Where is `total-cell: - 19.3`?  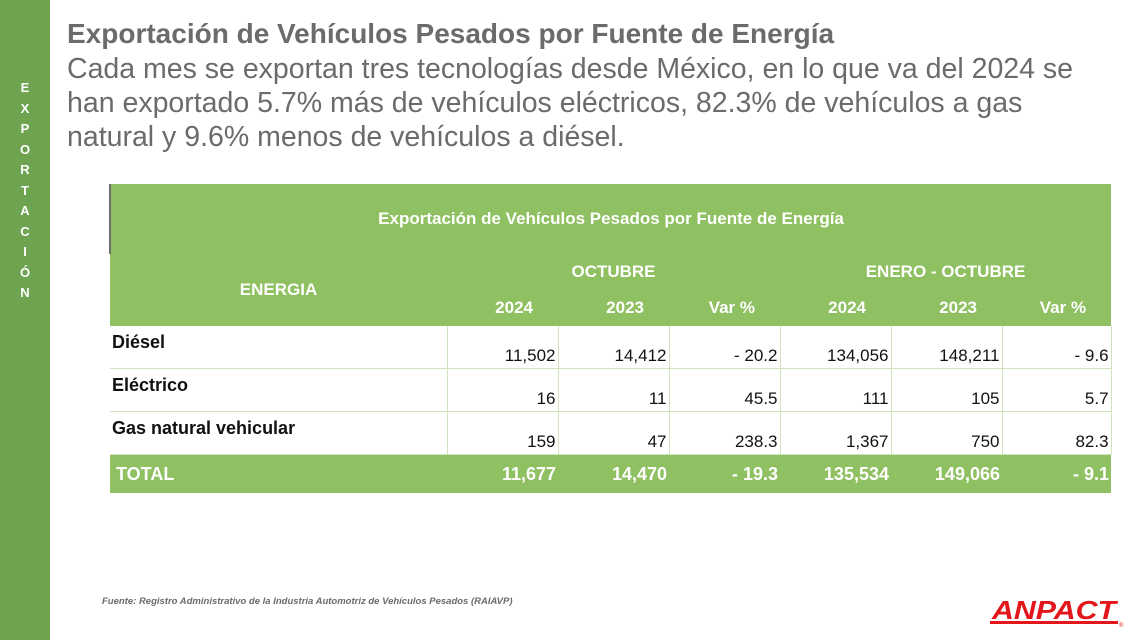 total-cell: - 19.3 is located at coordinates (724, 473).